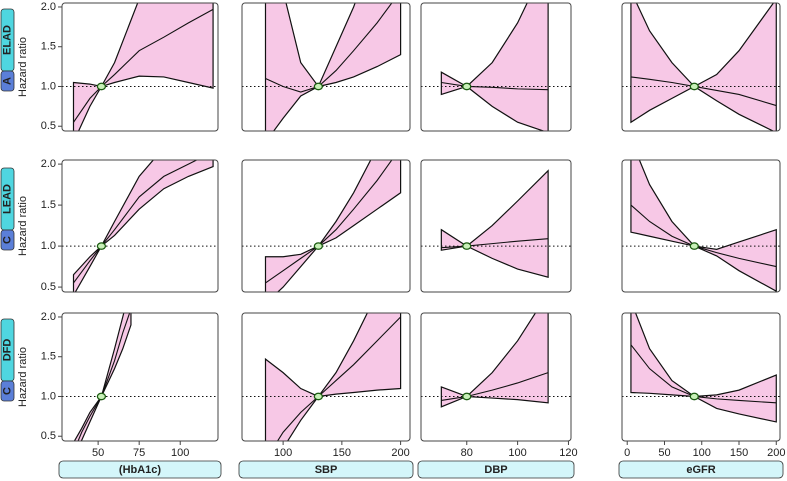  I want to click on x-axis-label: DBP, so click(495, 470).